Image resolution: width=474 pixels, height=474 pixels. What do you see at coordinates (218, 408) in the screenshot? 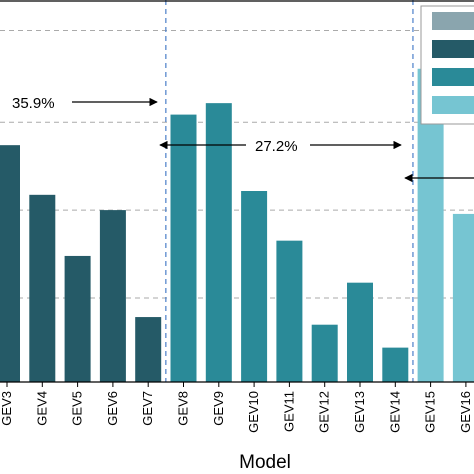
I see `tick-label-gev9: GEV9` at bounding box center [218, 408].